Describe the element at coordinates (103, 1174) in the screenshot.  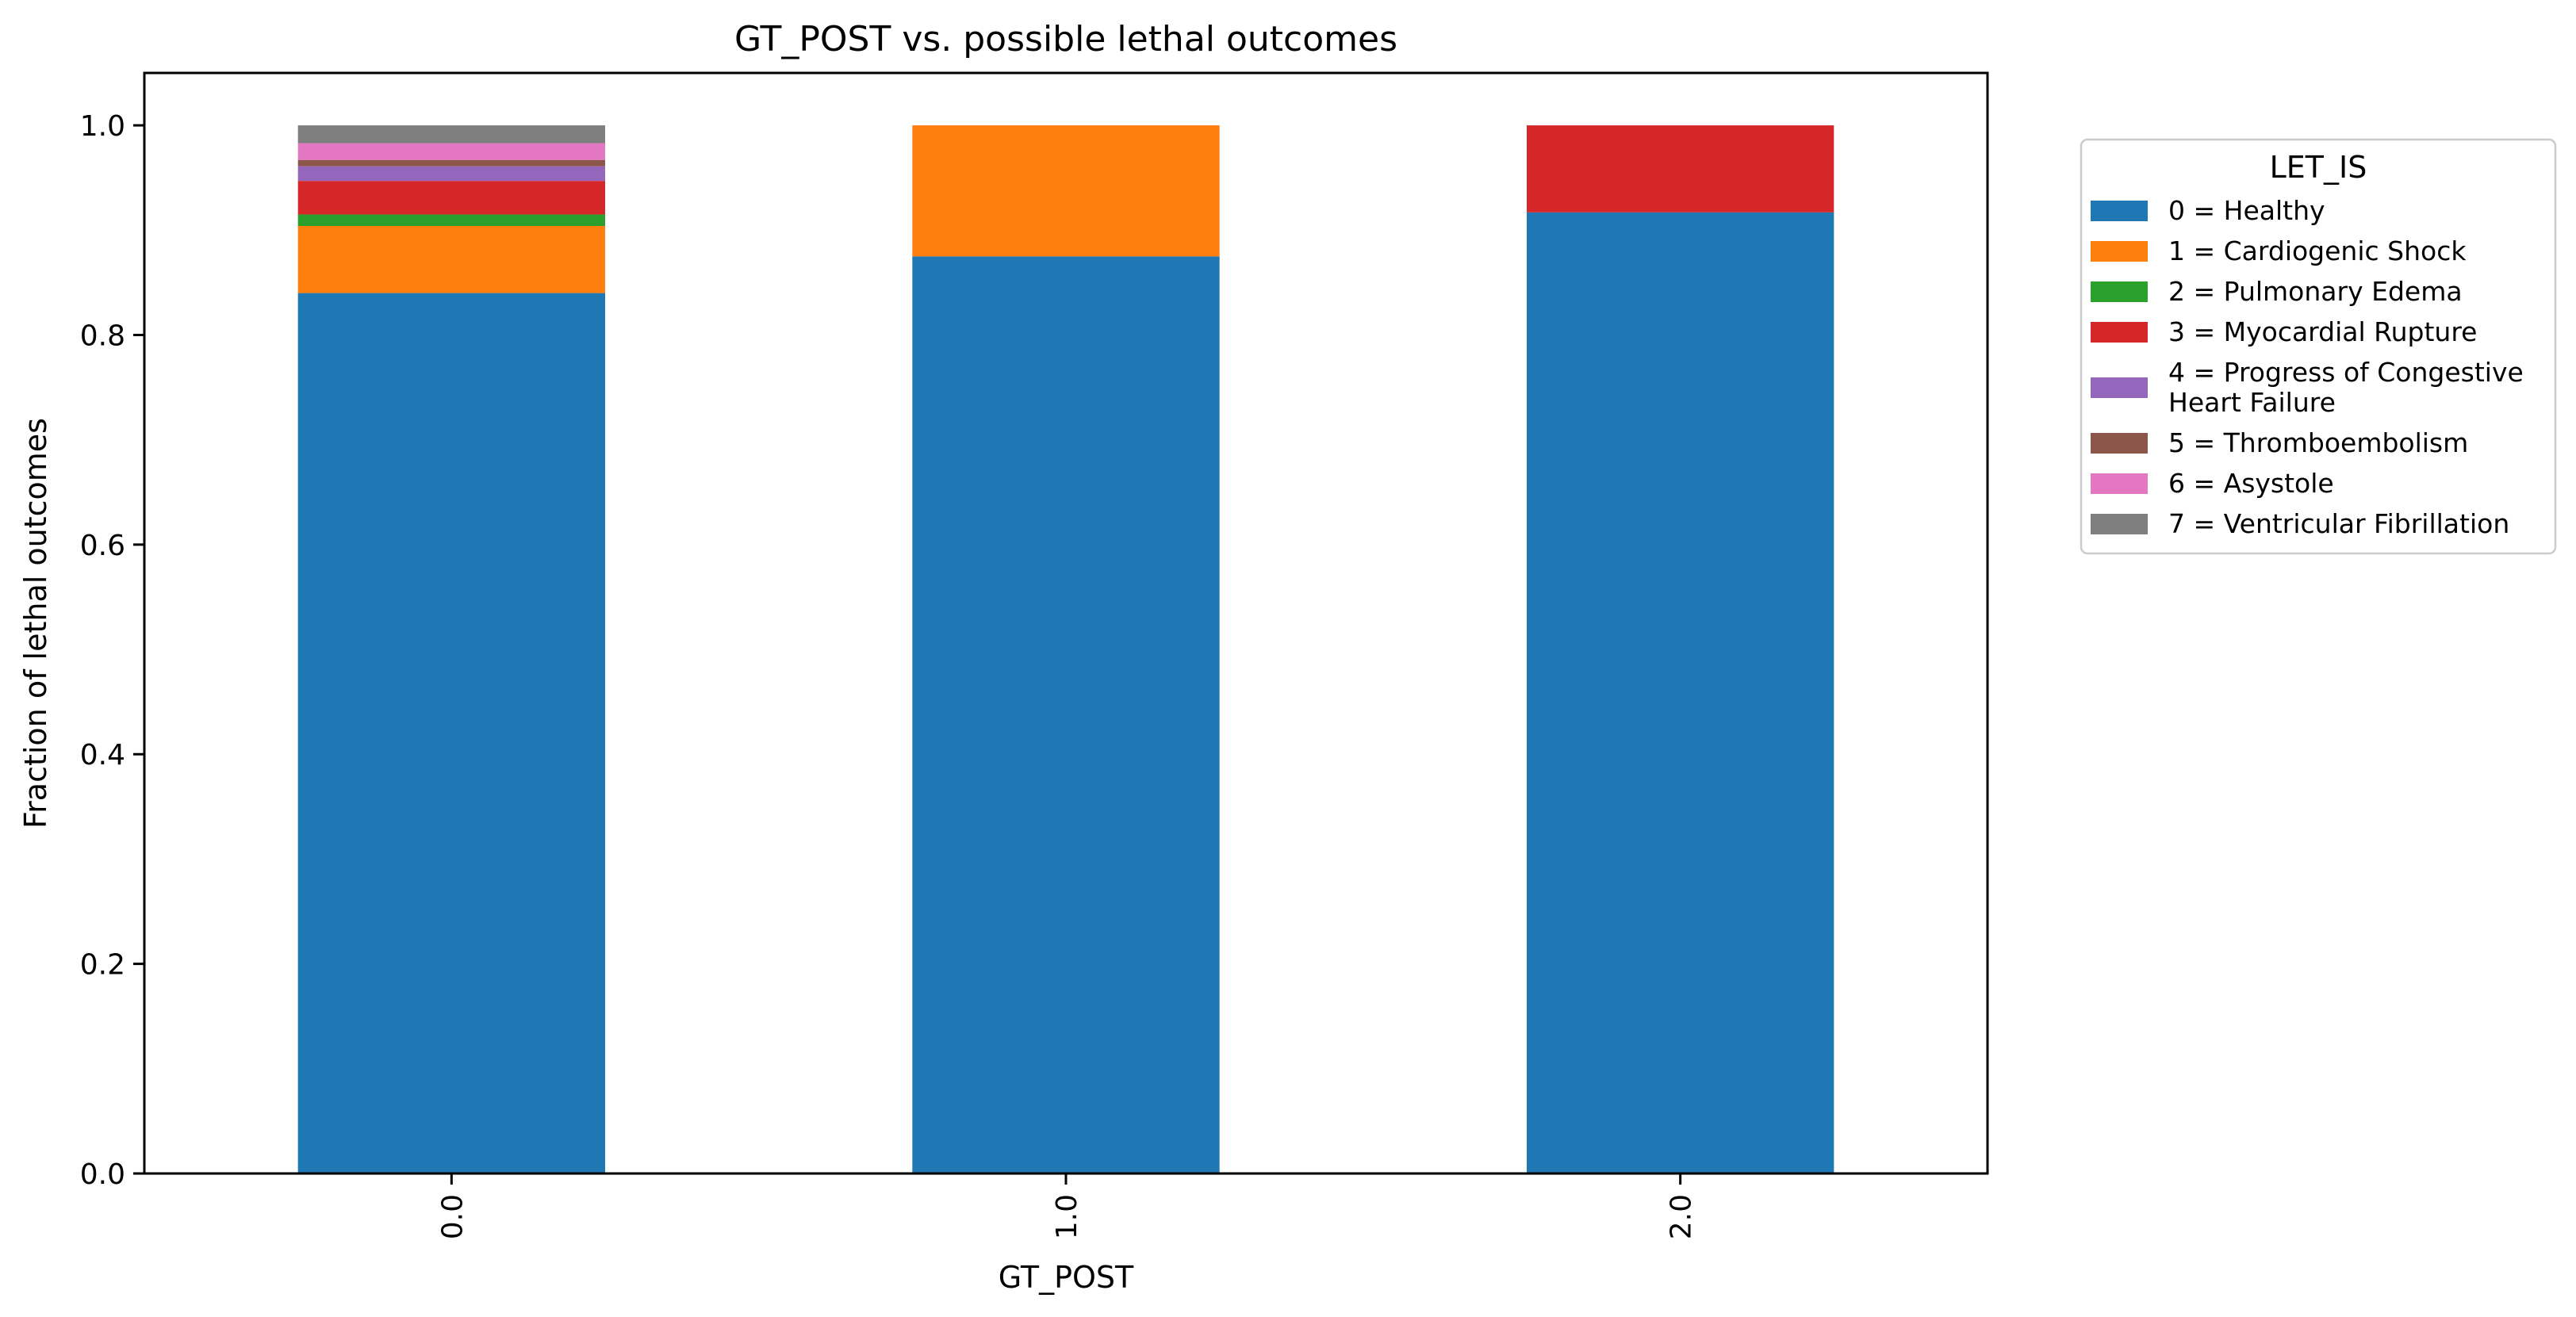
I see `y-tick-label: 0.0` at that location.